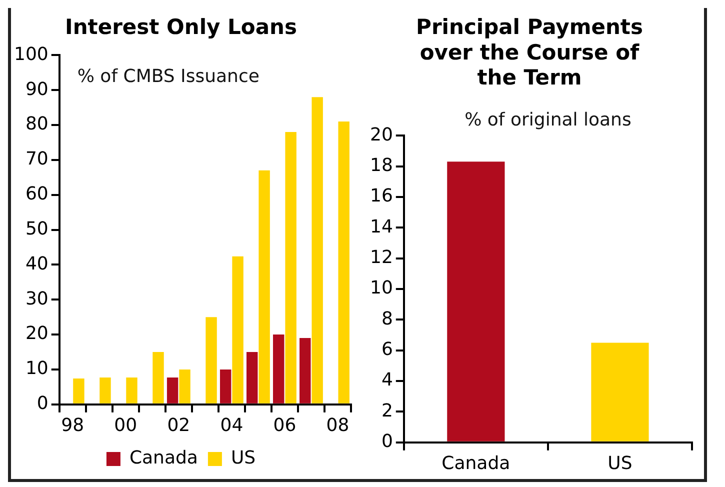 The height and width of the screenshot is (487, 725). I want to click on y-tick-label: 100, so click(31, 54).